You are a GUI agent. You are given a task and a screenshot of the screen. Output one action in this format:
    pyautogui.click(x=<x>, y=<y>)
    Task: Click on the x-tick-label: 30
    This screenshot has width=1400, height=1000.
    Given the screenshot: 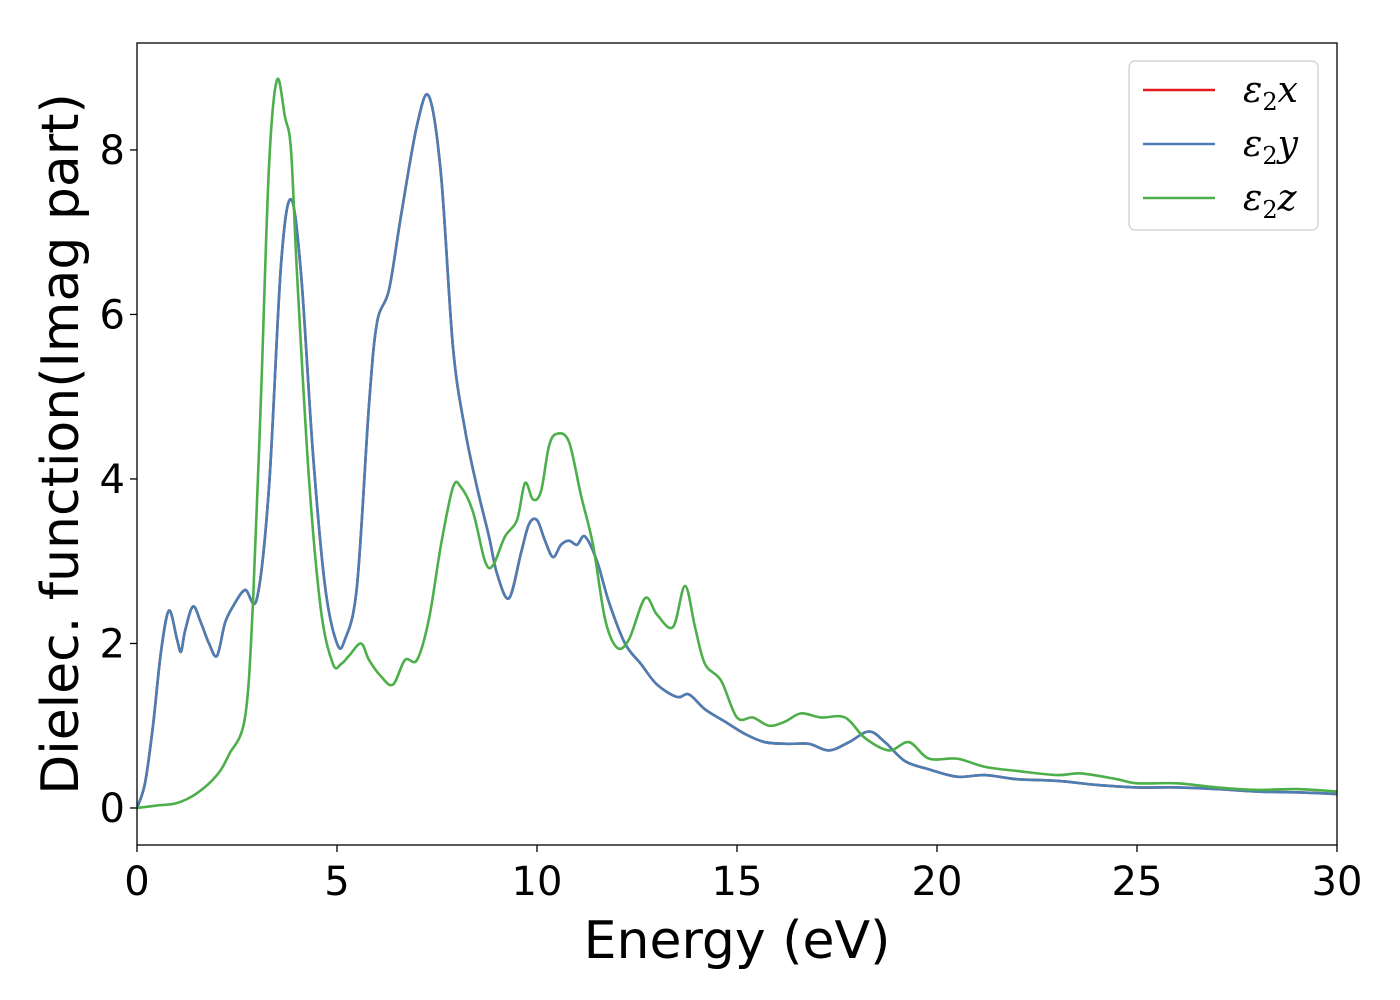 What is the action you would take?
    pyautogui.click(x=1337, y=882)
    